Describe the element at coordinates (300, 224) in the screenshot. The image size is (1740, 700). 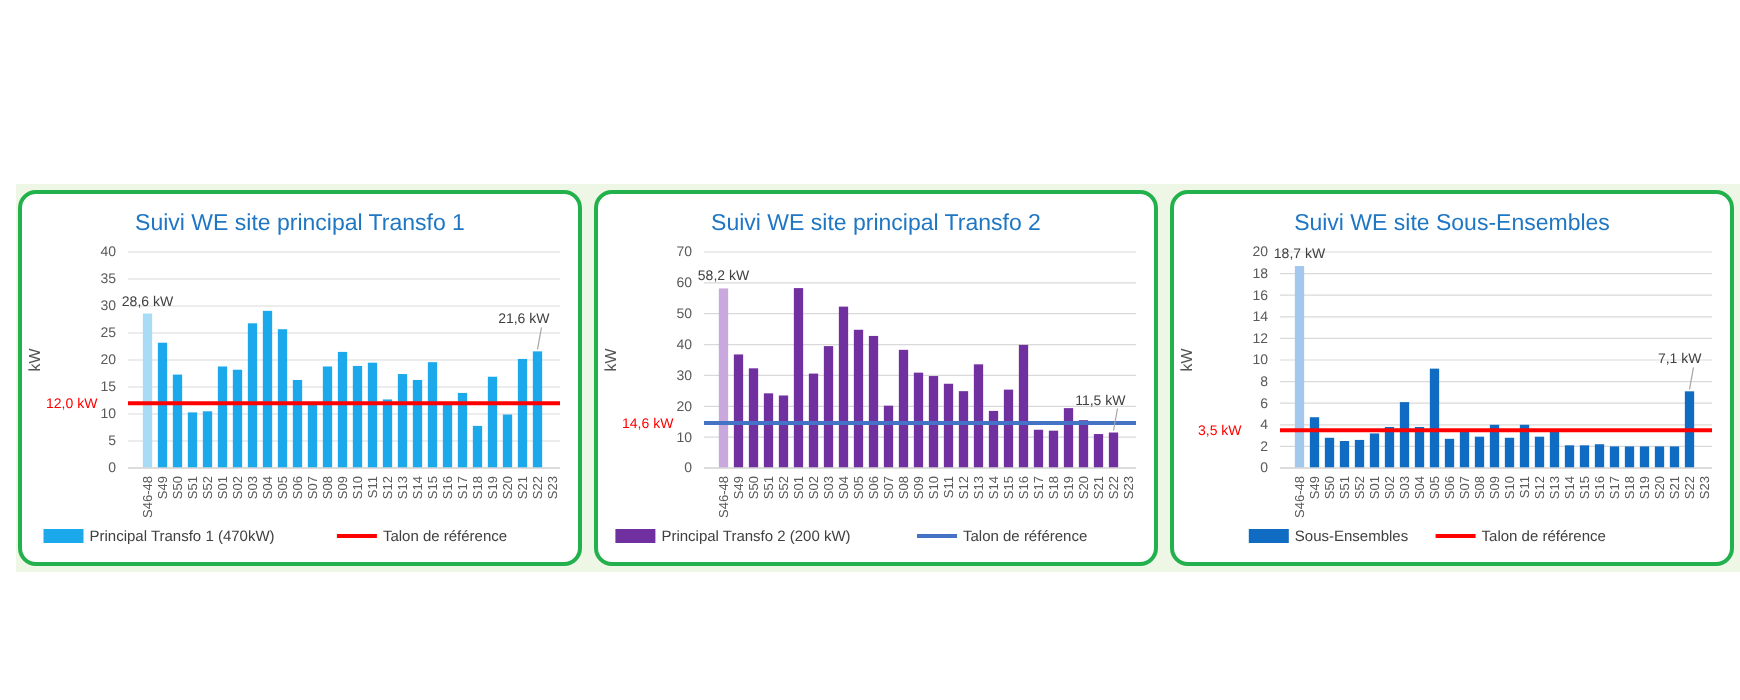
I see `chart-title: Suivi WE site principal Transfo 1` at that location.